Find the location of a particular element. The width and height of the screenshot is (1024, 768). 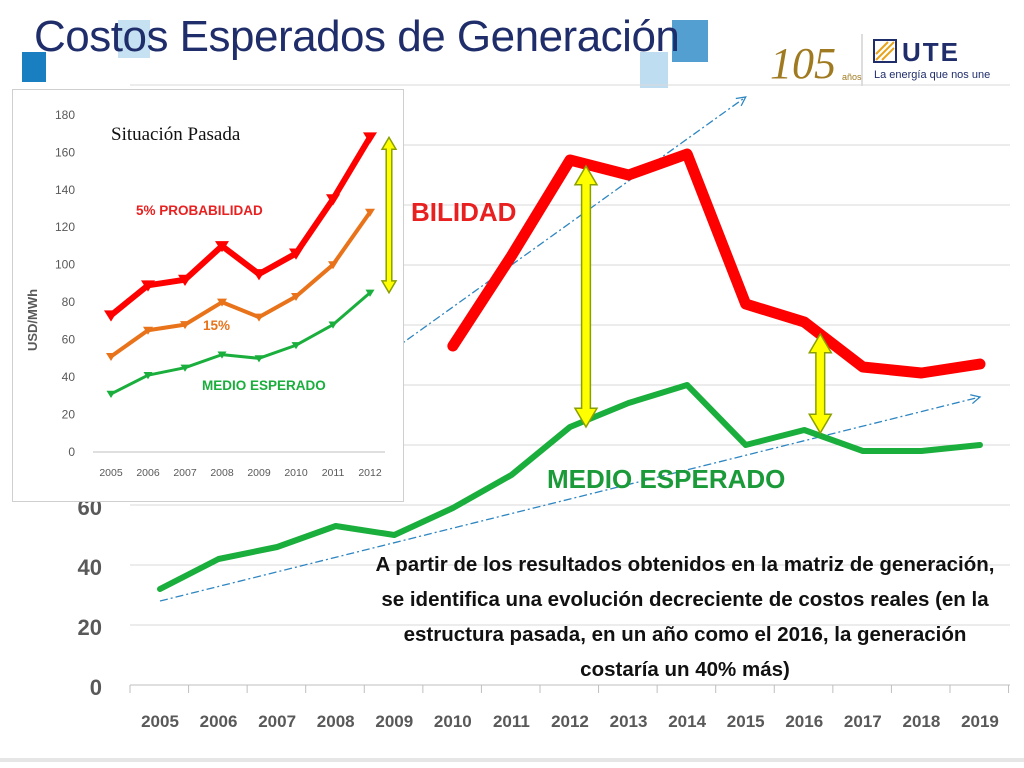

main-x-tick-label: 2012 is located at coordinates (570, 721).